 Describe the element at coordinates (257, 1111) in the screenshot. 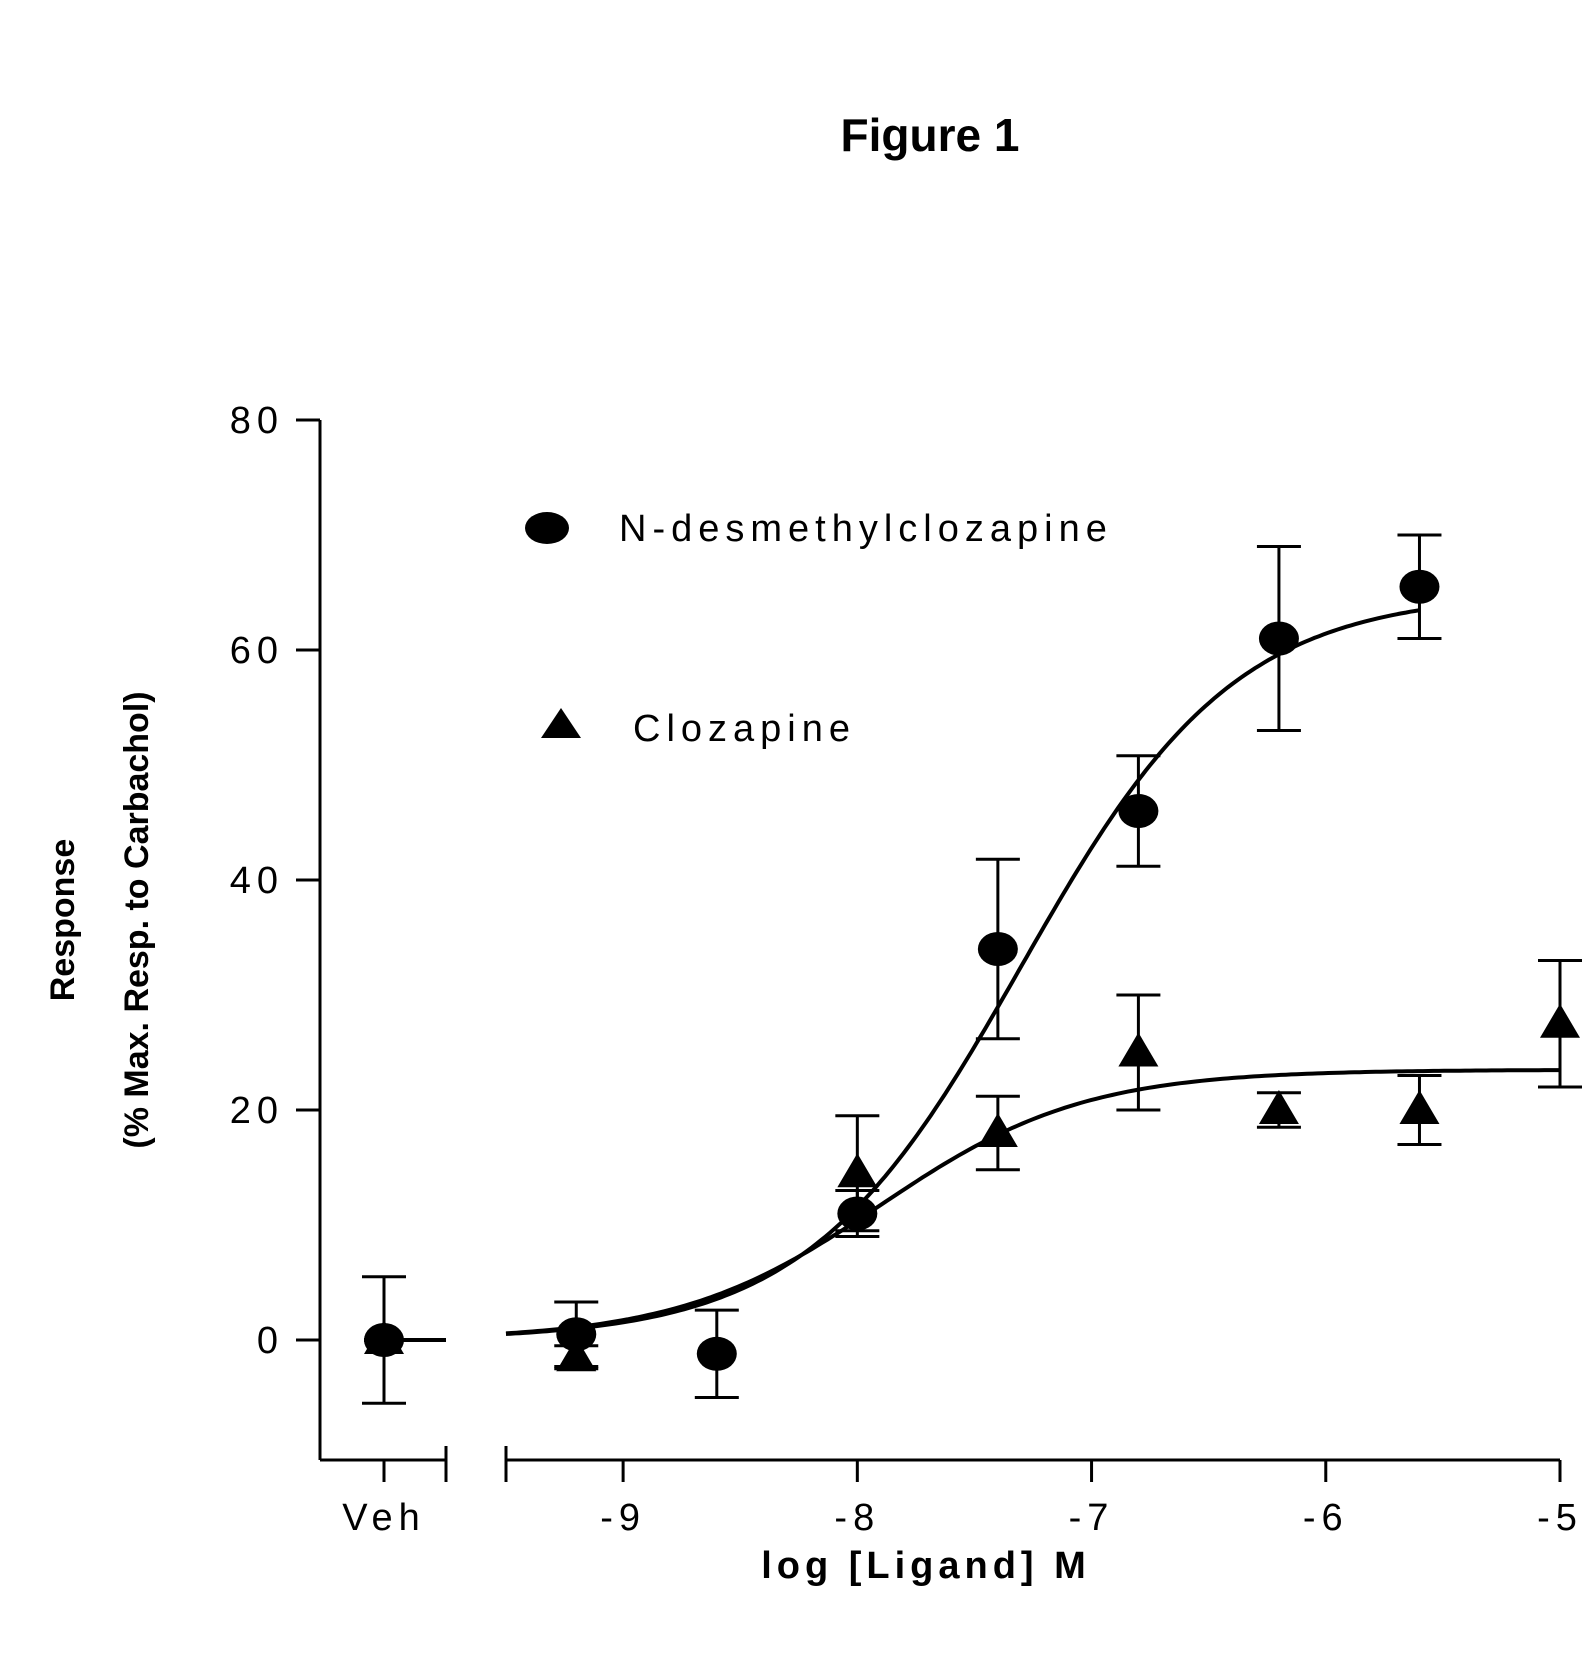

I see `y-tick-label: 20` at that location.